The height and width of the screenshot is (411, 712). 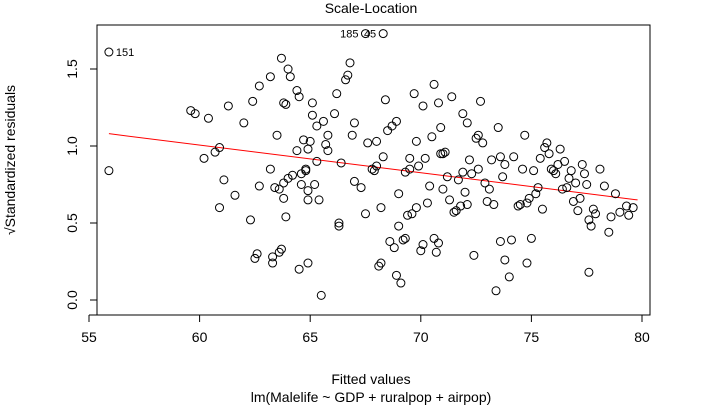 I want to click on x-tick-label: 65, so click(x=310, y=337).